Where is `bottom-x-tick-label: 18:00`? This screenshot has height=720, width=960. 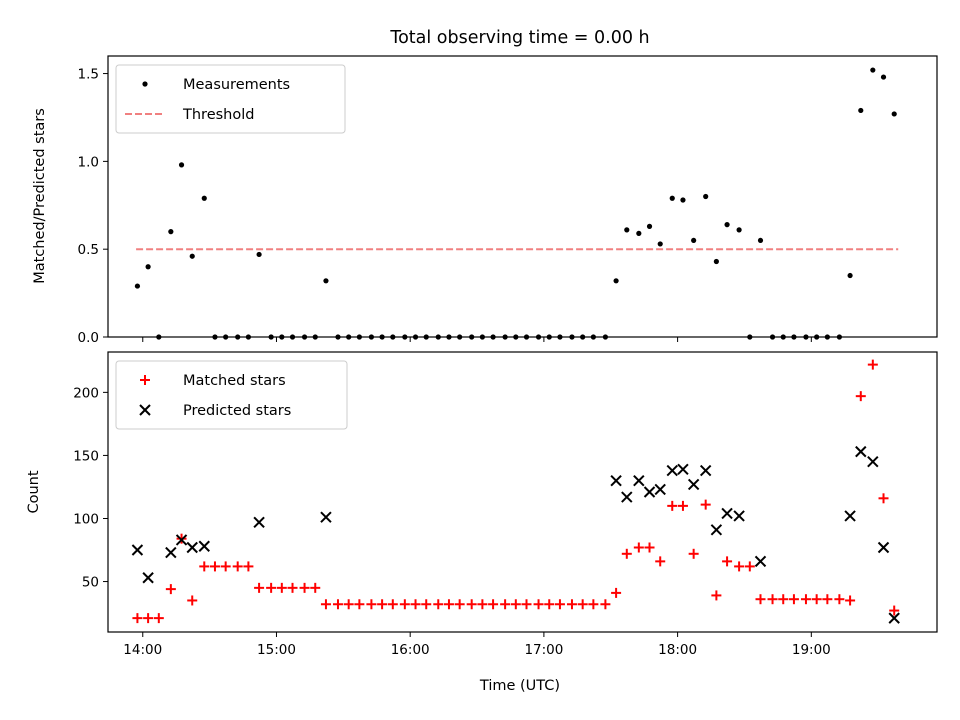 bottom-x-tick-label: 18:00 is located at coordinates (677, 650).